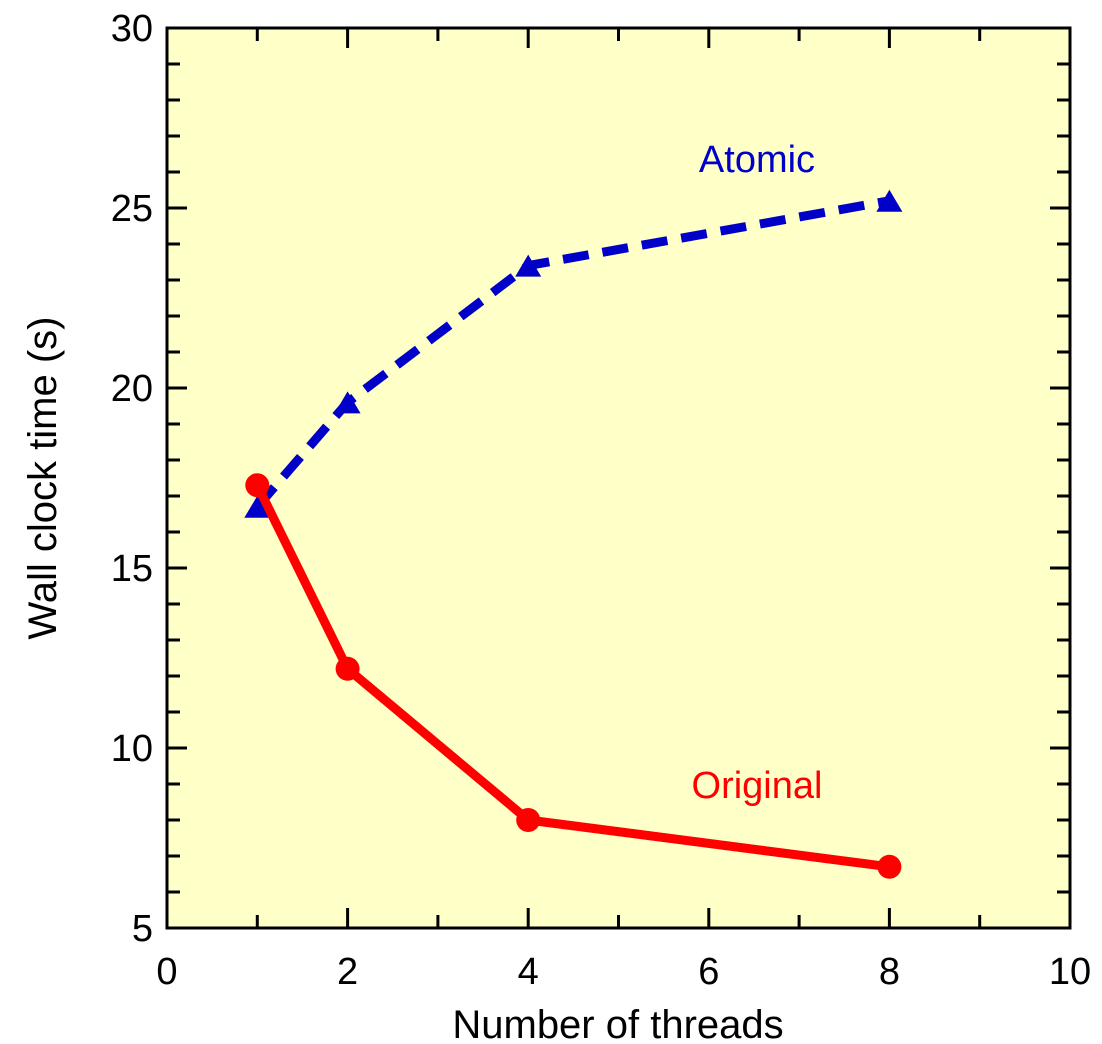  What do you see at coordinates (347, 972) in the screenshot?
I see `x-tick-label: 2` at bounding box center [347, 972].